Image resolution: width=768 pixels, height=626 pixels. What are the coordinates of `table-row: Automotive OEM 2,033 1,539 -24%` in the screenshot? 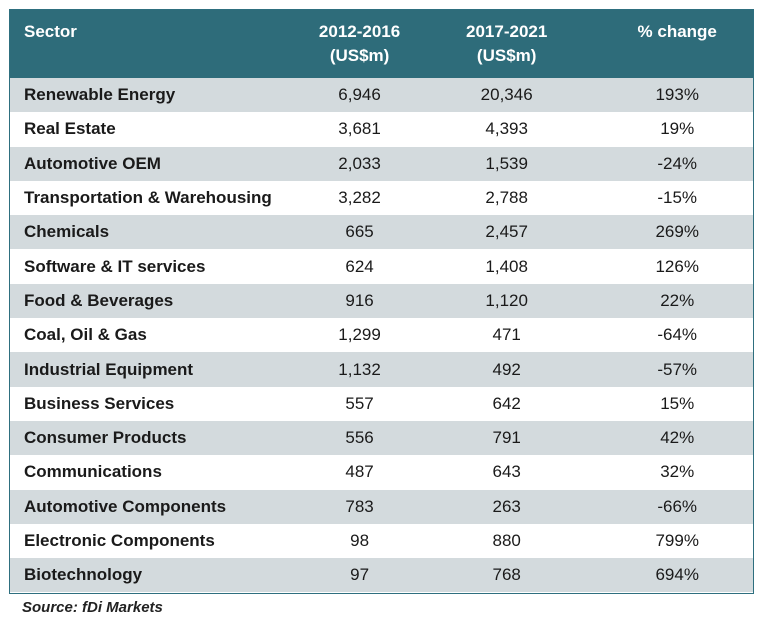 It's located at (381, 163).